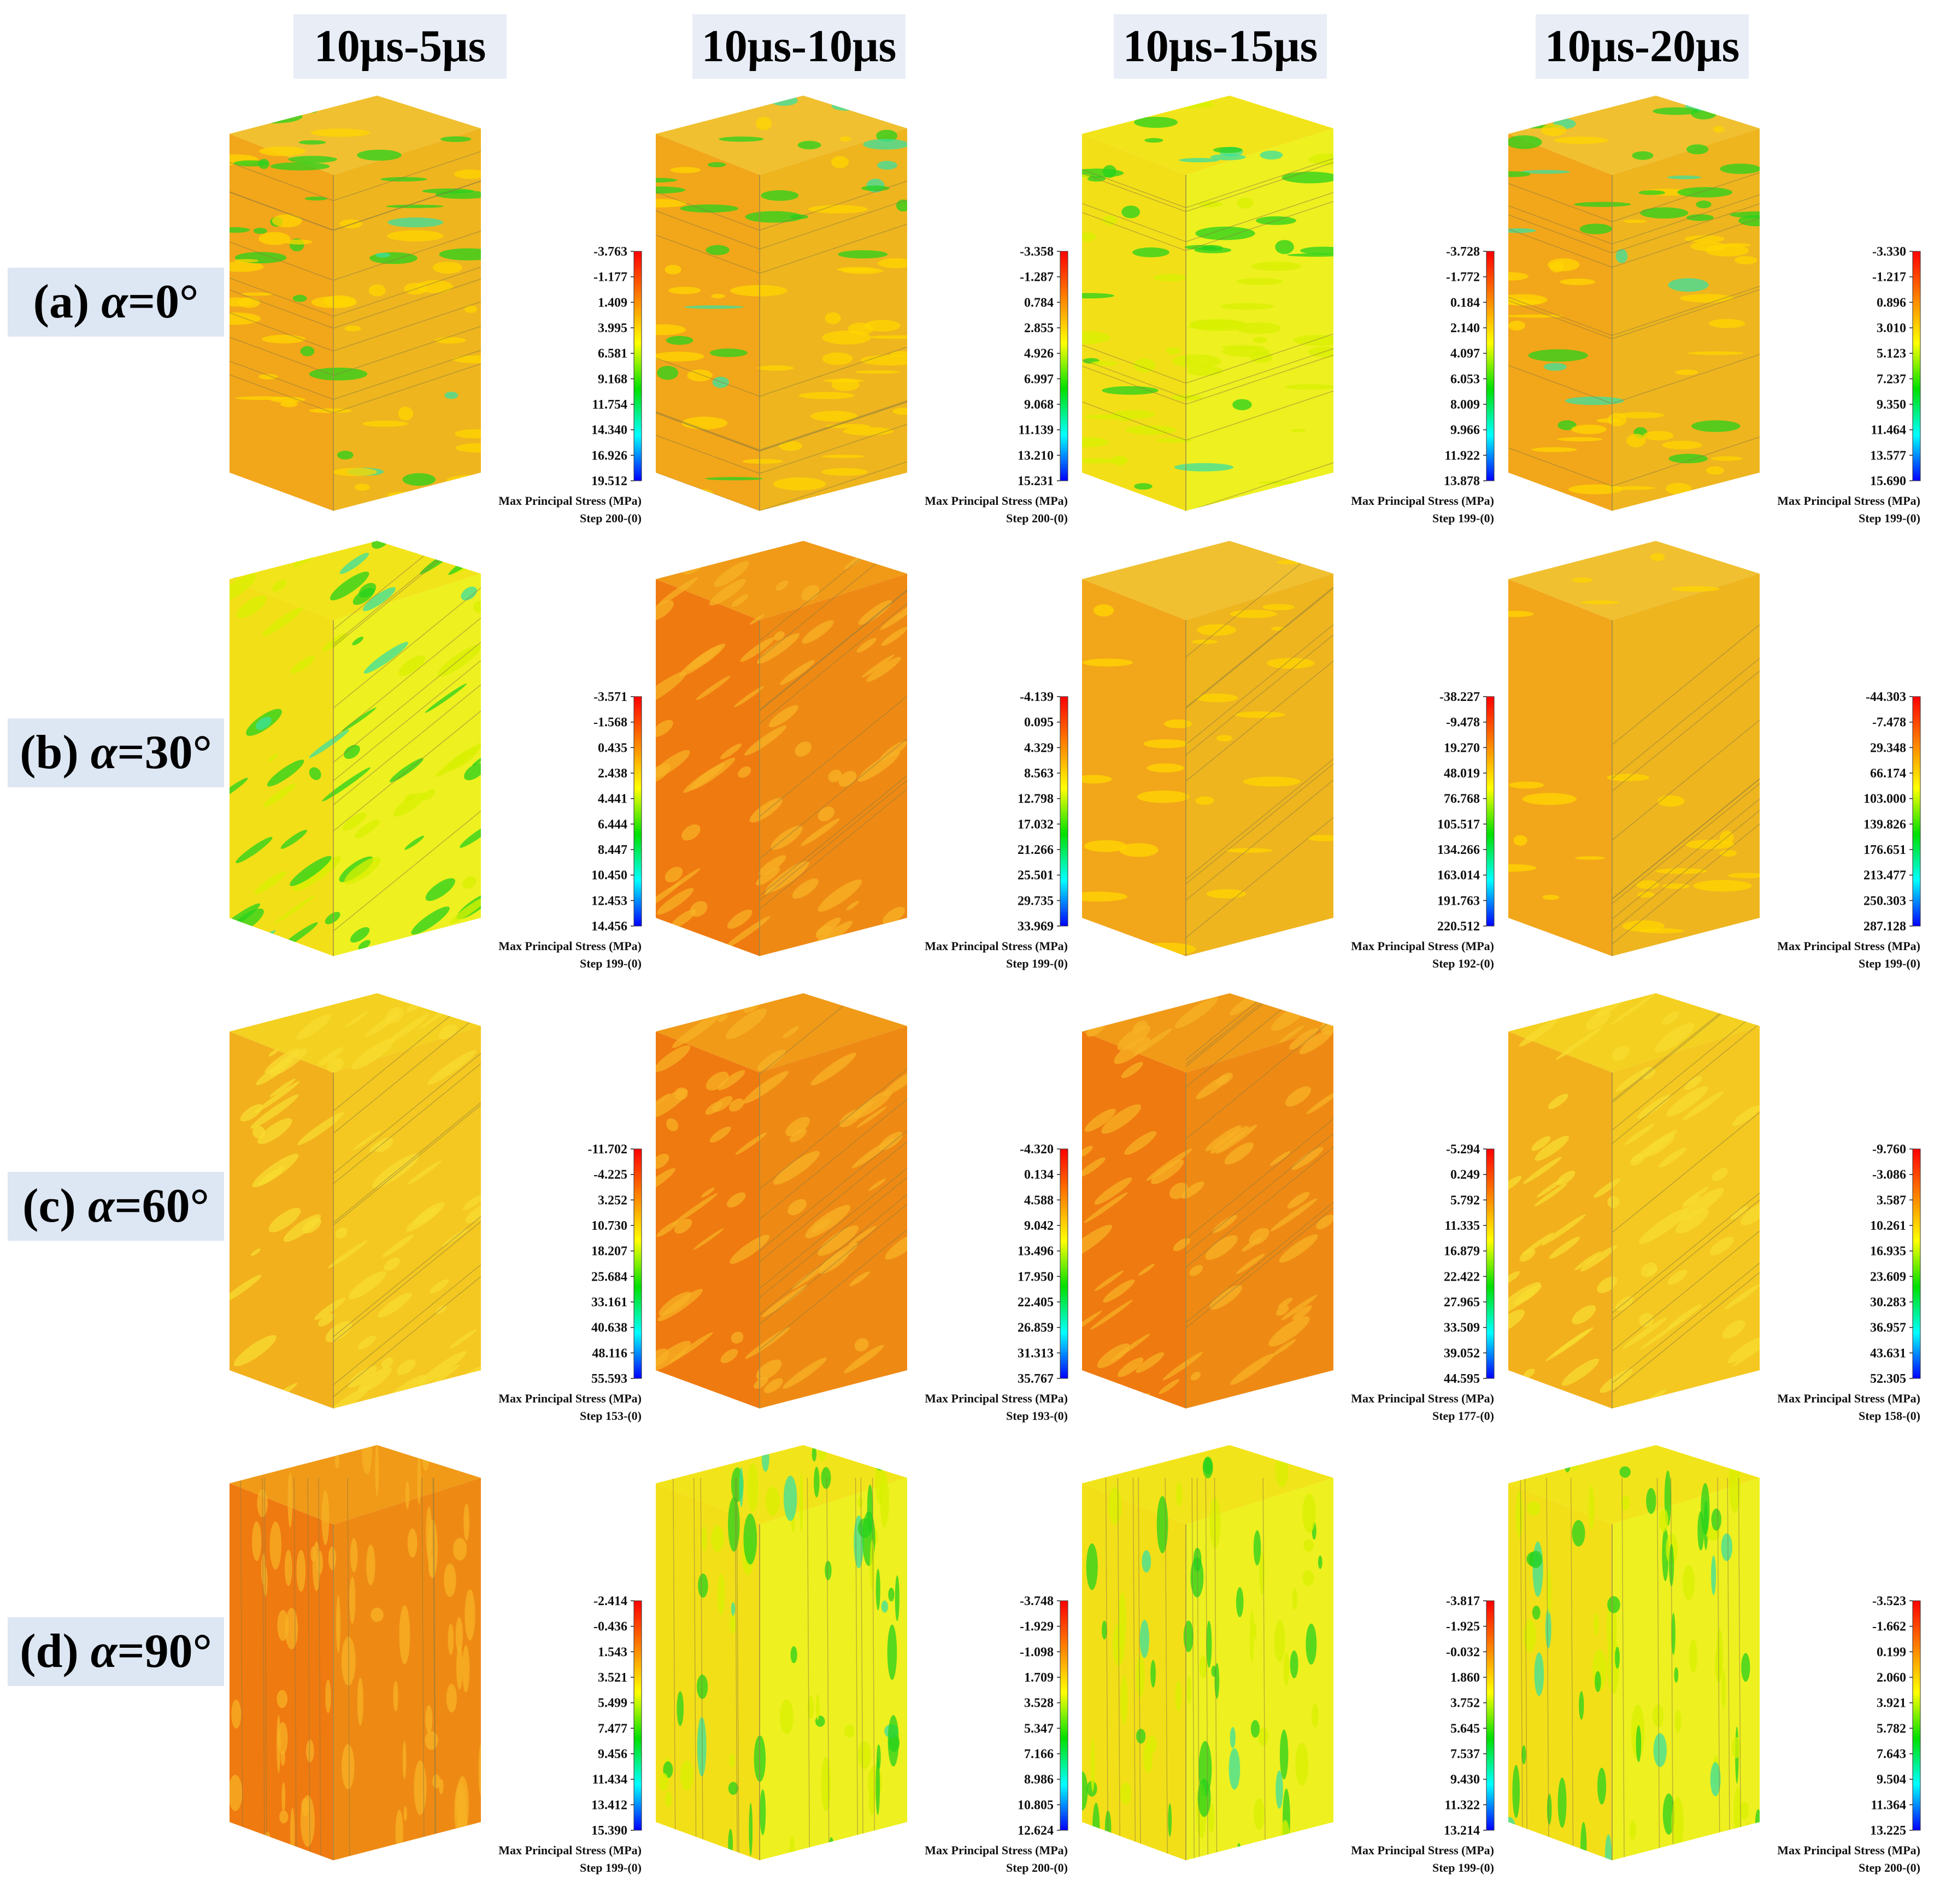  What do you see at coordinates (612, 379) in the screenshot?
I see `colorbar-tick-label: 9.168` at bounding box center [612, 379].